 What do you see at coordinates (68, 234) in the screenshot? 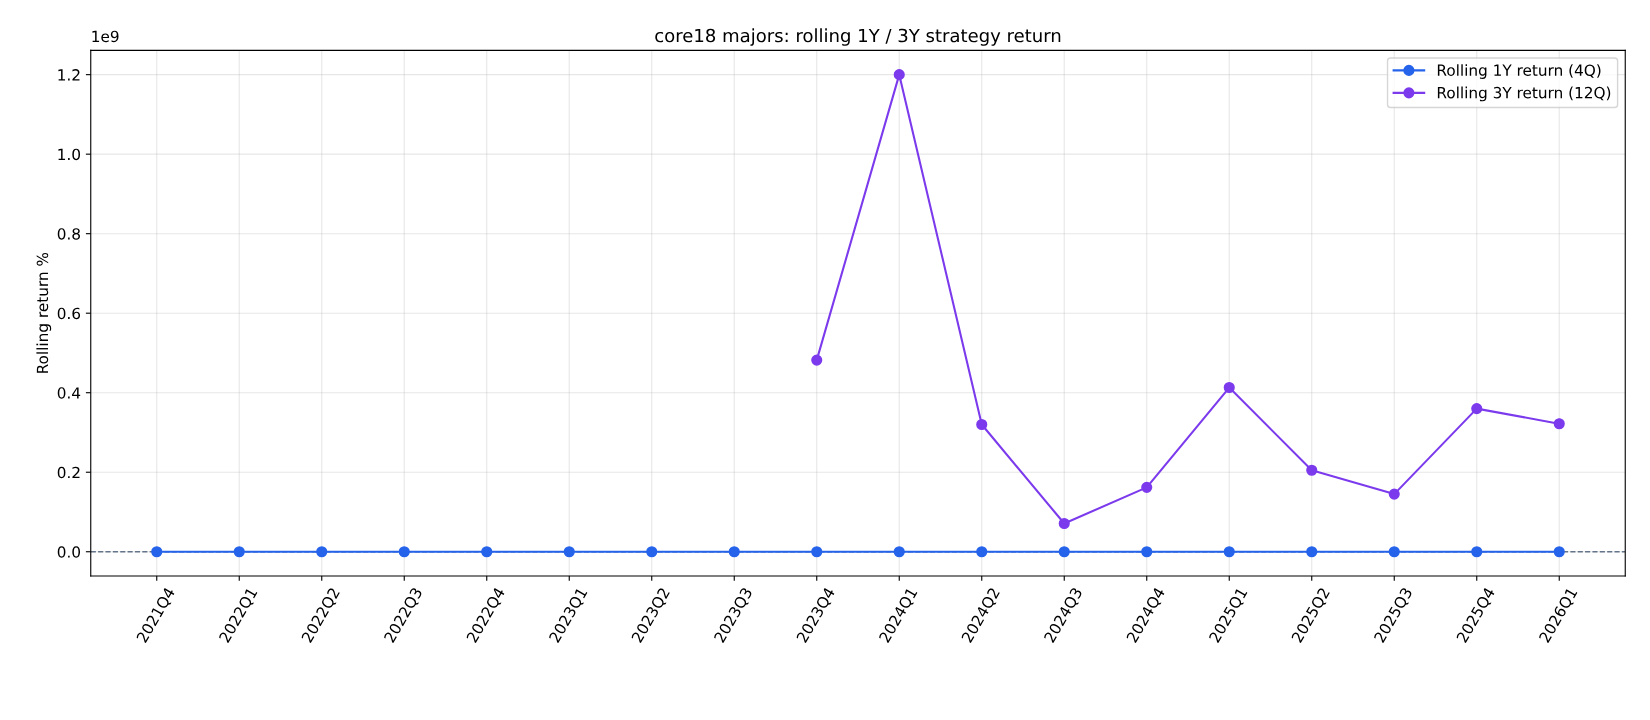
I see `y-tick-label: 0.8` at bounding box center [68, 234].